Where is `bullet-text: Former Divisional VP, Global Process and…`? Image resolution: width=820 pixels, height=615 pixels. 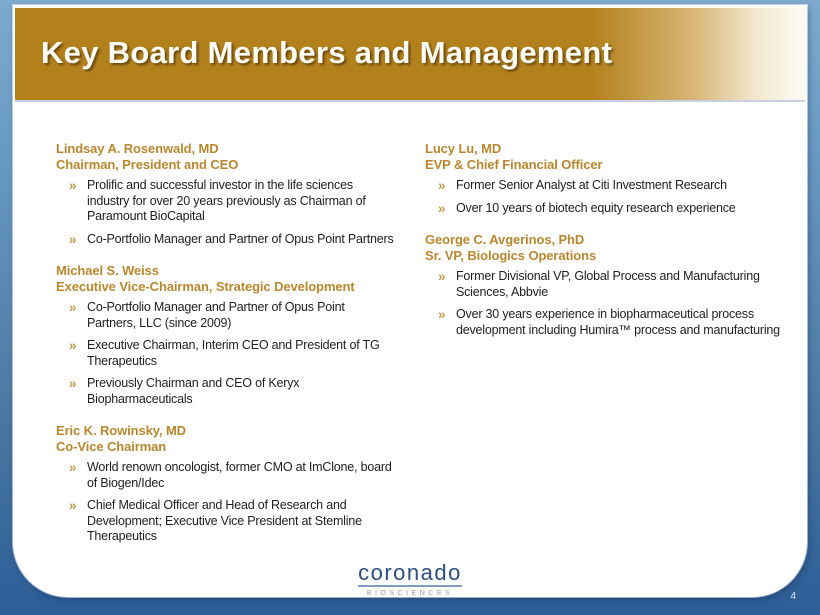
bullet-text: Former Divisional VP, Global Process and… is located at coordinates (608, 284).